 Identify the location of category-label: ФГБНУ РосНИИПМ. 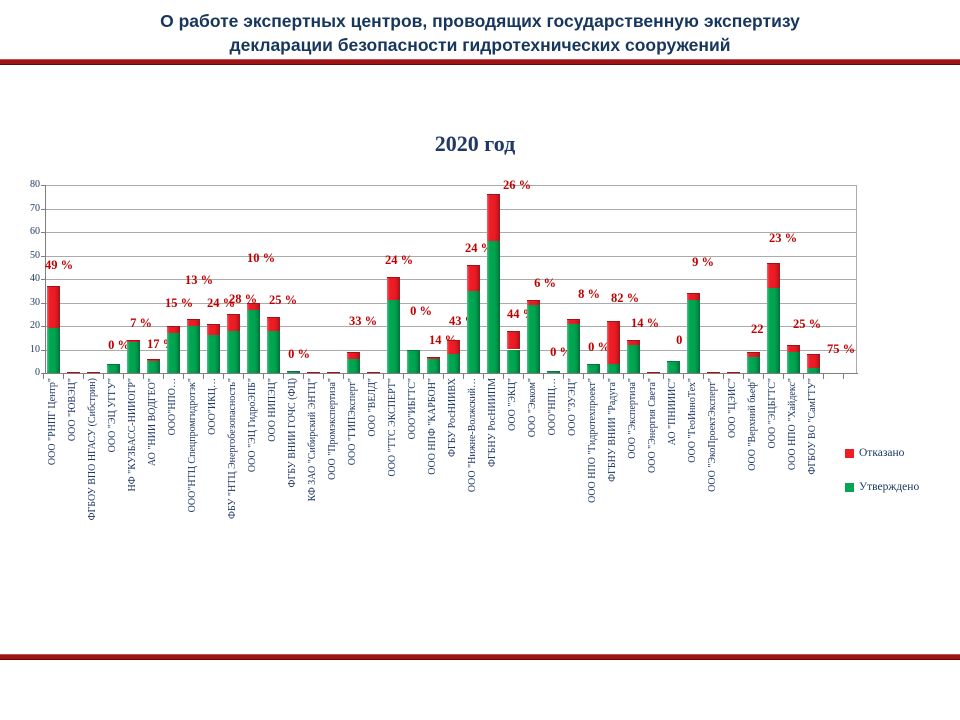
(492, 423).